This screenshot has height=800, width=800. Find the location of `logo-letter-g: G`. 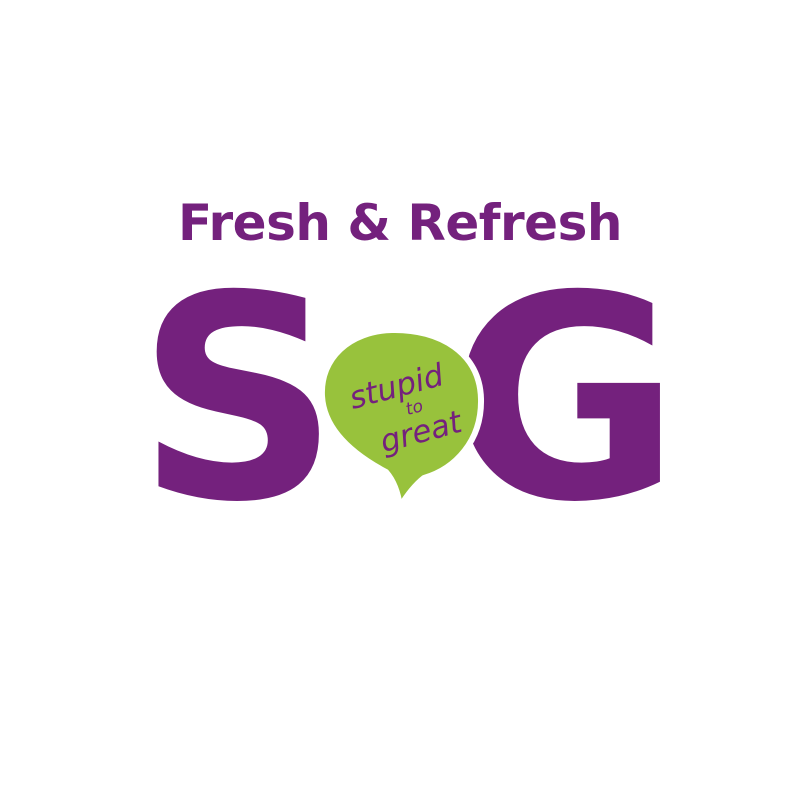

logo-letter-g: G is located at coordinates (564, 399).